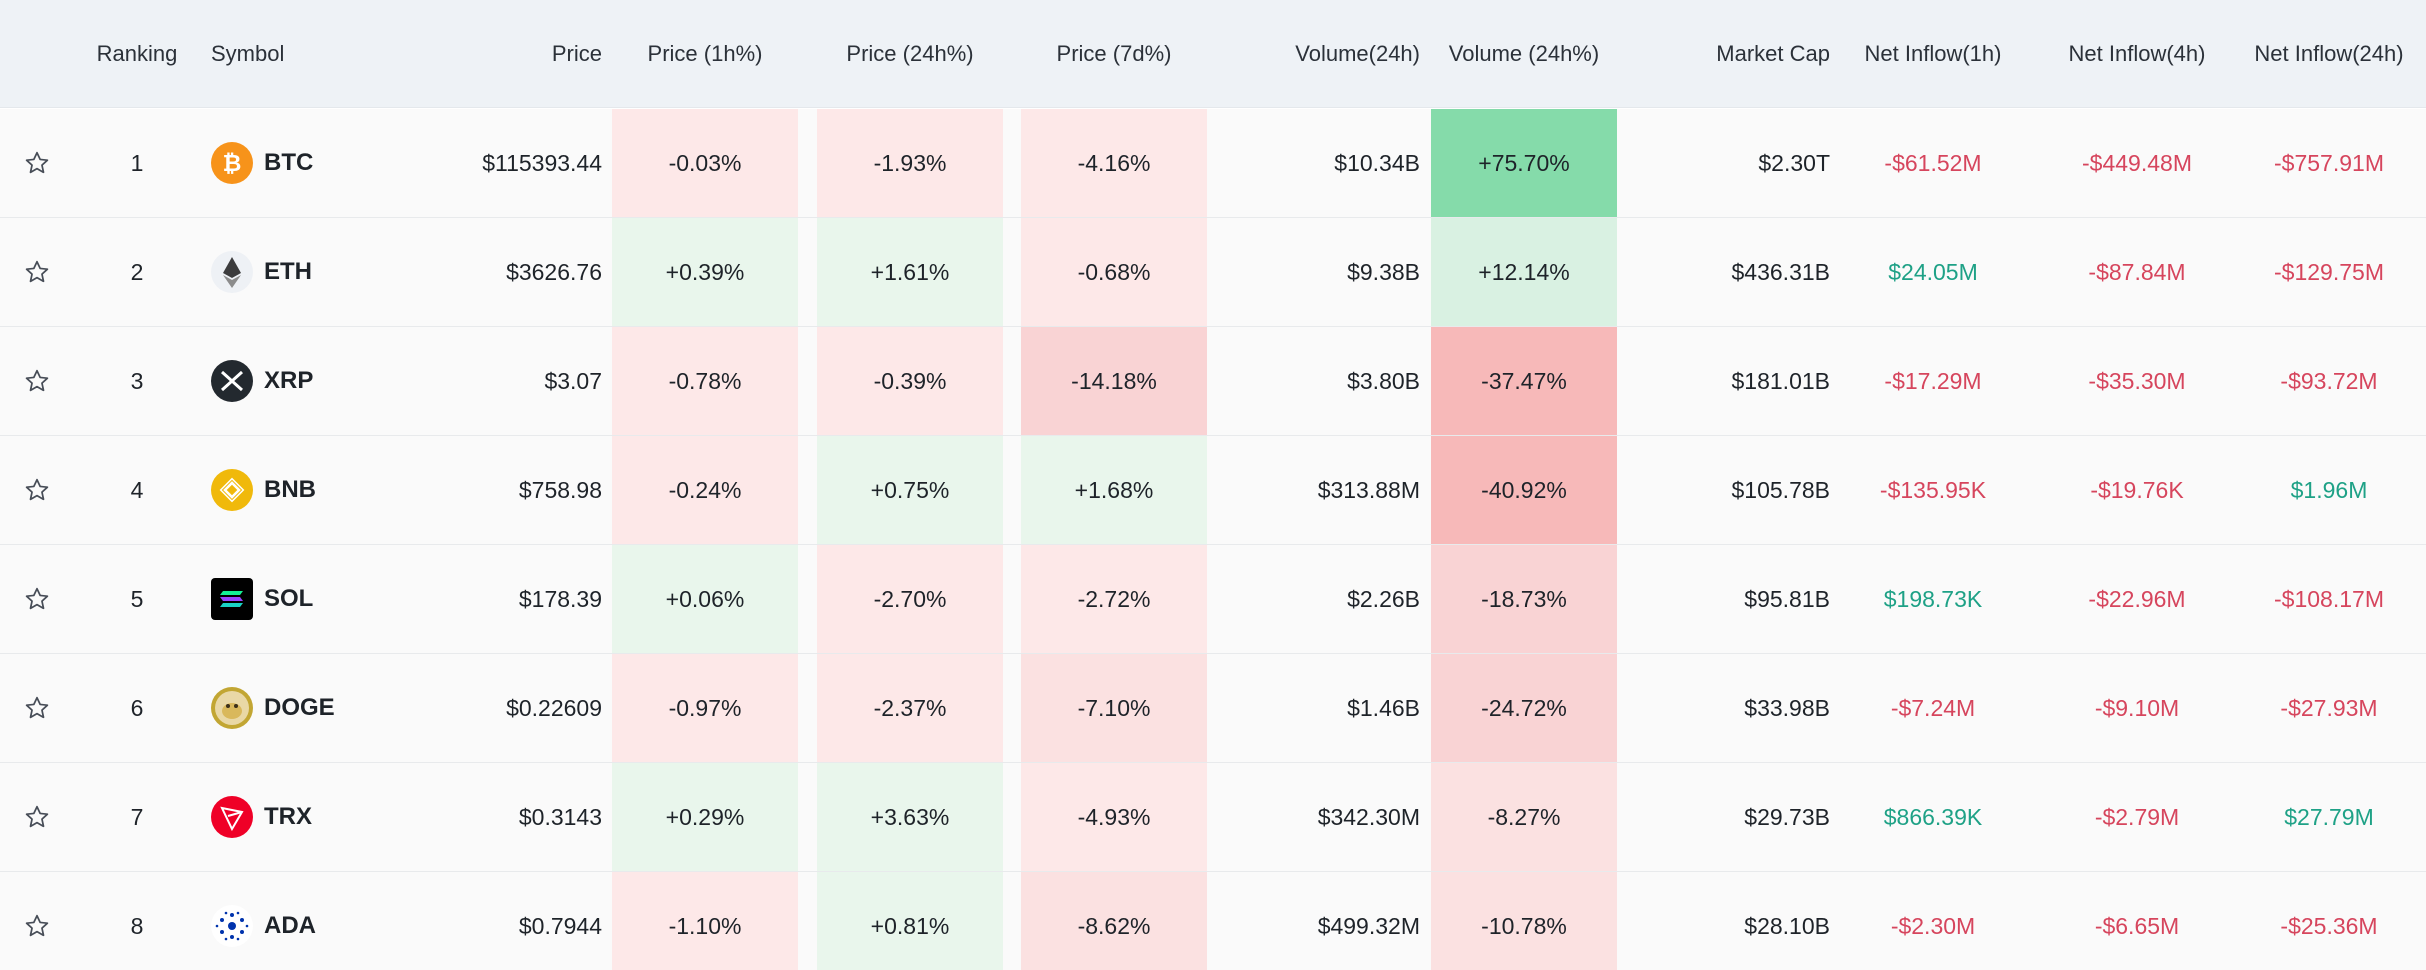 This screenshot has height=970, width=2426. Describe the element at coordinates (1524, 53) in the screenshot. I see `header-volume-change-24h: Volume (24h%)` at that location.